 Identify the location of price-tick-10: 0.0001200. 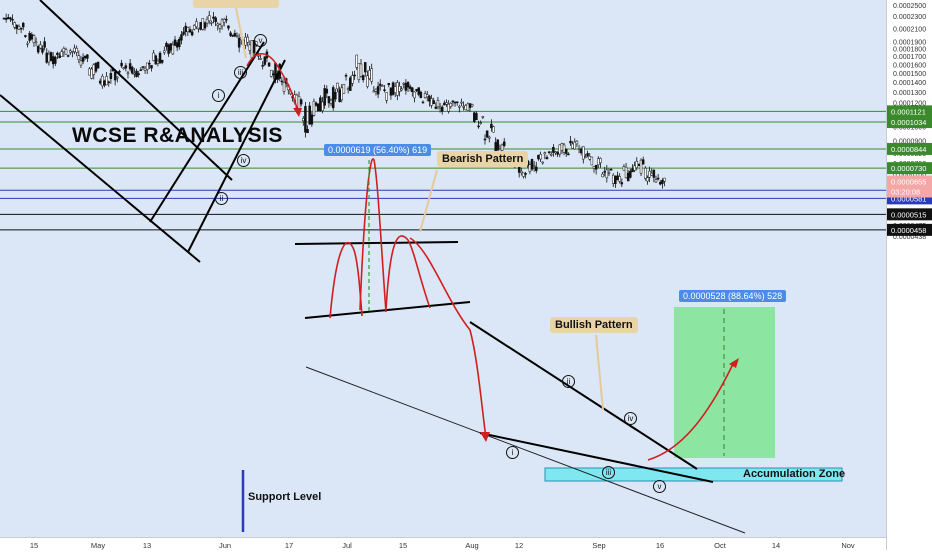
(909, 103).